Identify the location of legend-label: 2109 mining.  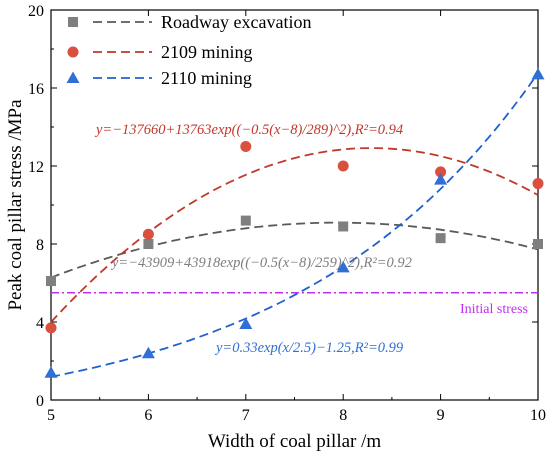
(207, 52).